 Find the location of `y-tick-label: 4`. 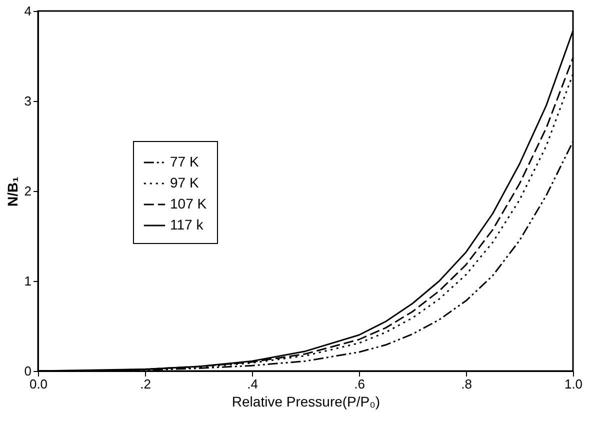

y-tick-label: 4 is located at coordinates (28, 11).